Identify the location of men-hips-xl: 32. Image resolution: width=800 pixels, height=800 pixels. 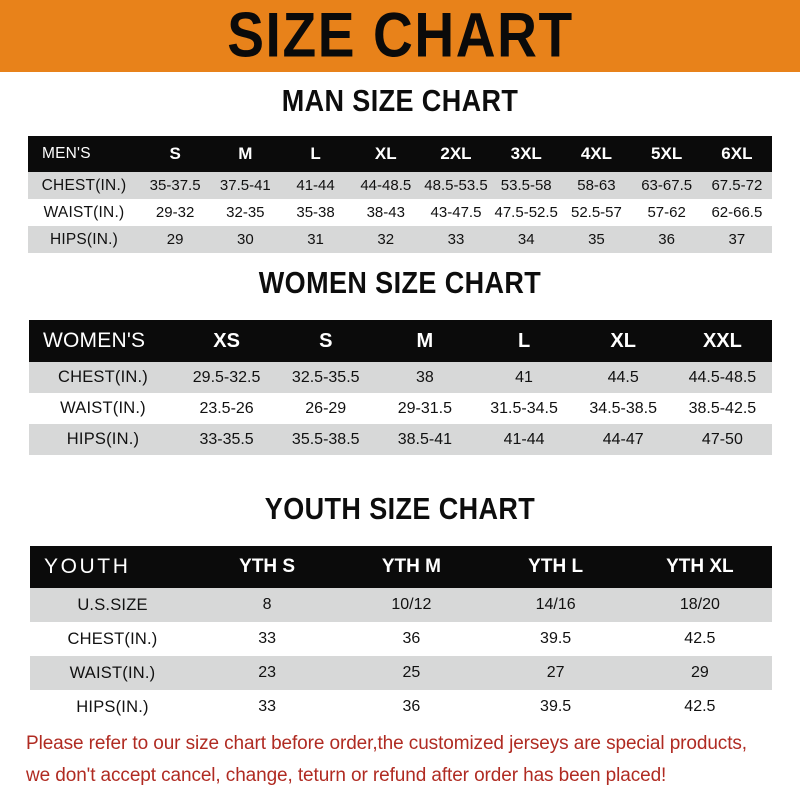
(385, 239).